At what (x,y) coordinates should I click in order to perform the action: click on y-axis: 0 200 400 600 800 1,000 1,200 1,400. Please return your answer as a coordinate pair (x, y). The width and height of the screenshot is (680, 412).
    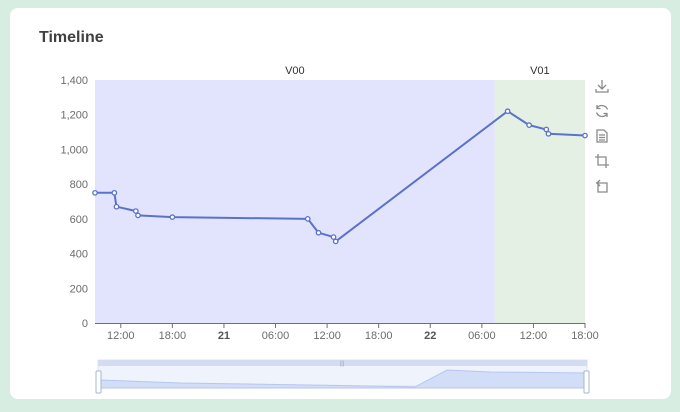
    Looking at the image, I should click on (74, 202).